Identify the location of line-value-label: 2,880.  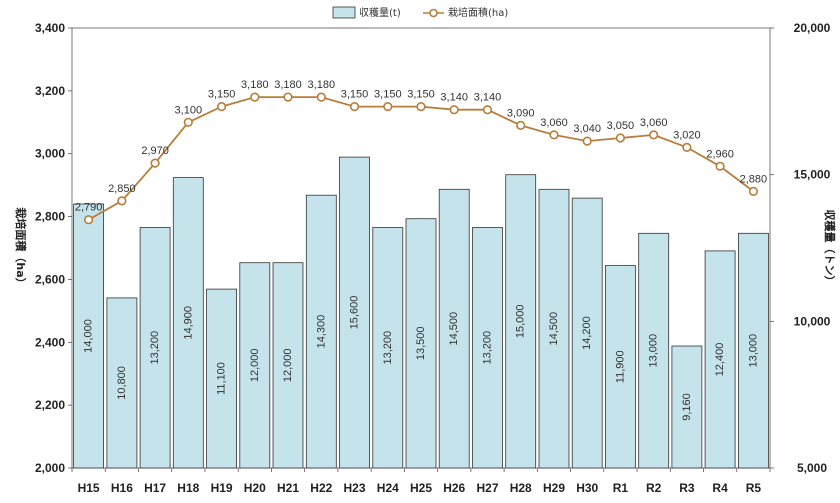
(754, 179).